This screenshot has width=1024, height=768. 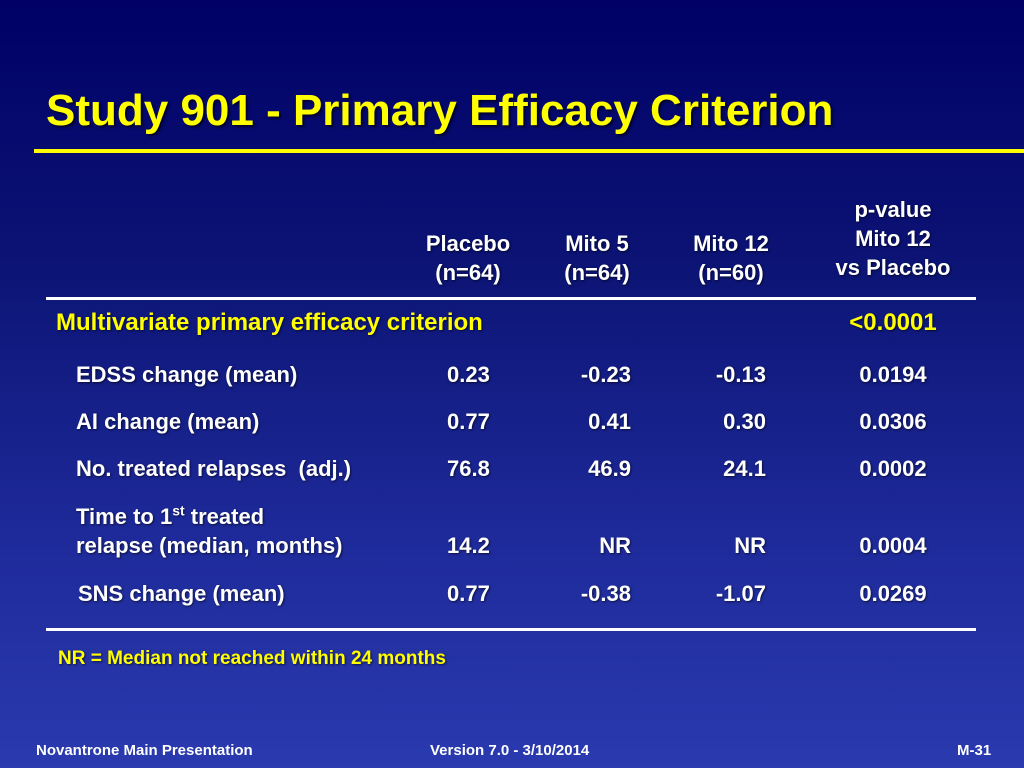 What do you see at coordinates (605, 374) in the screenshot?
I see `row-edss-mito5: -0.23` at bounding box center [605, 374].